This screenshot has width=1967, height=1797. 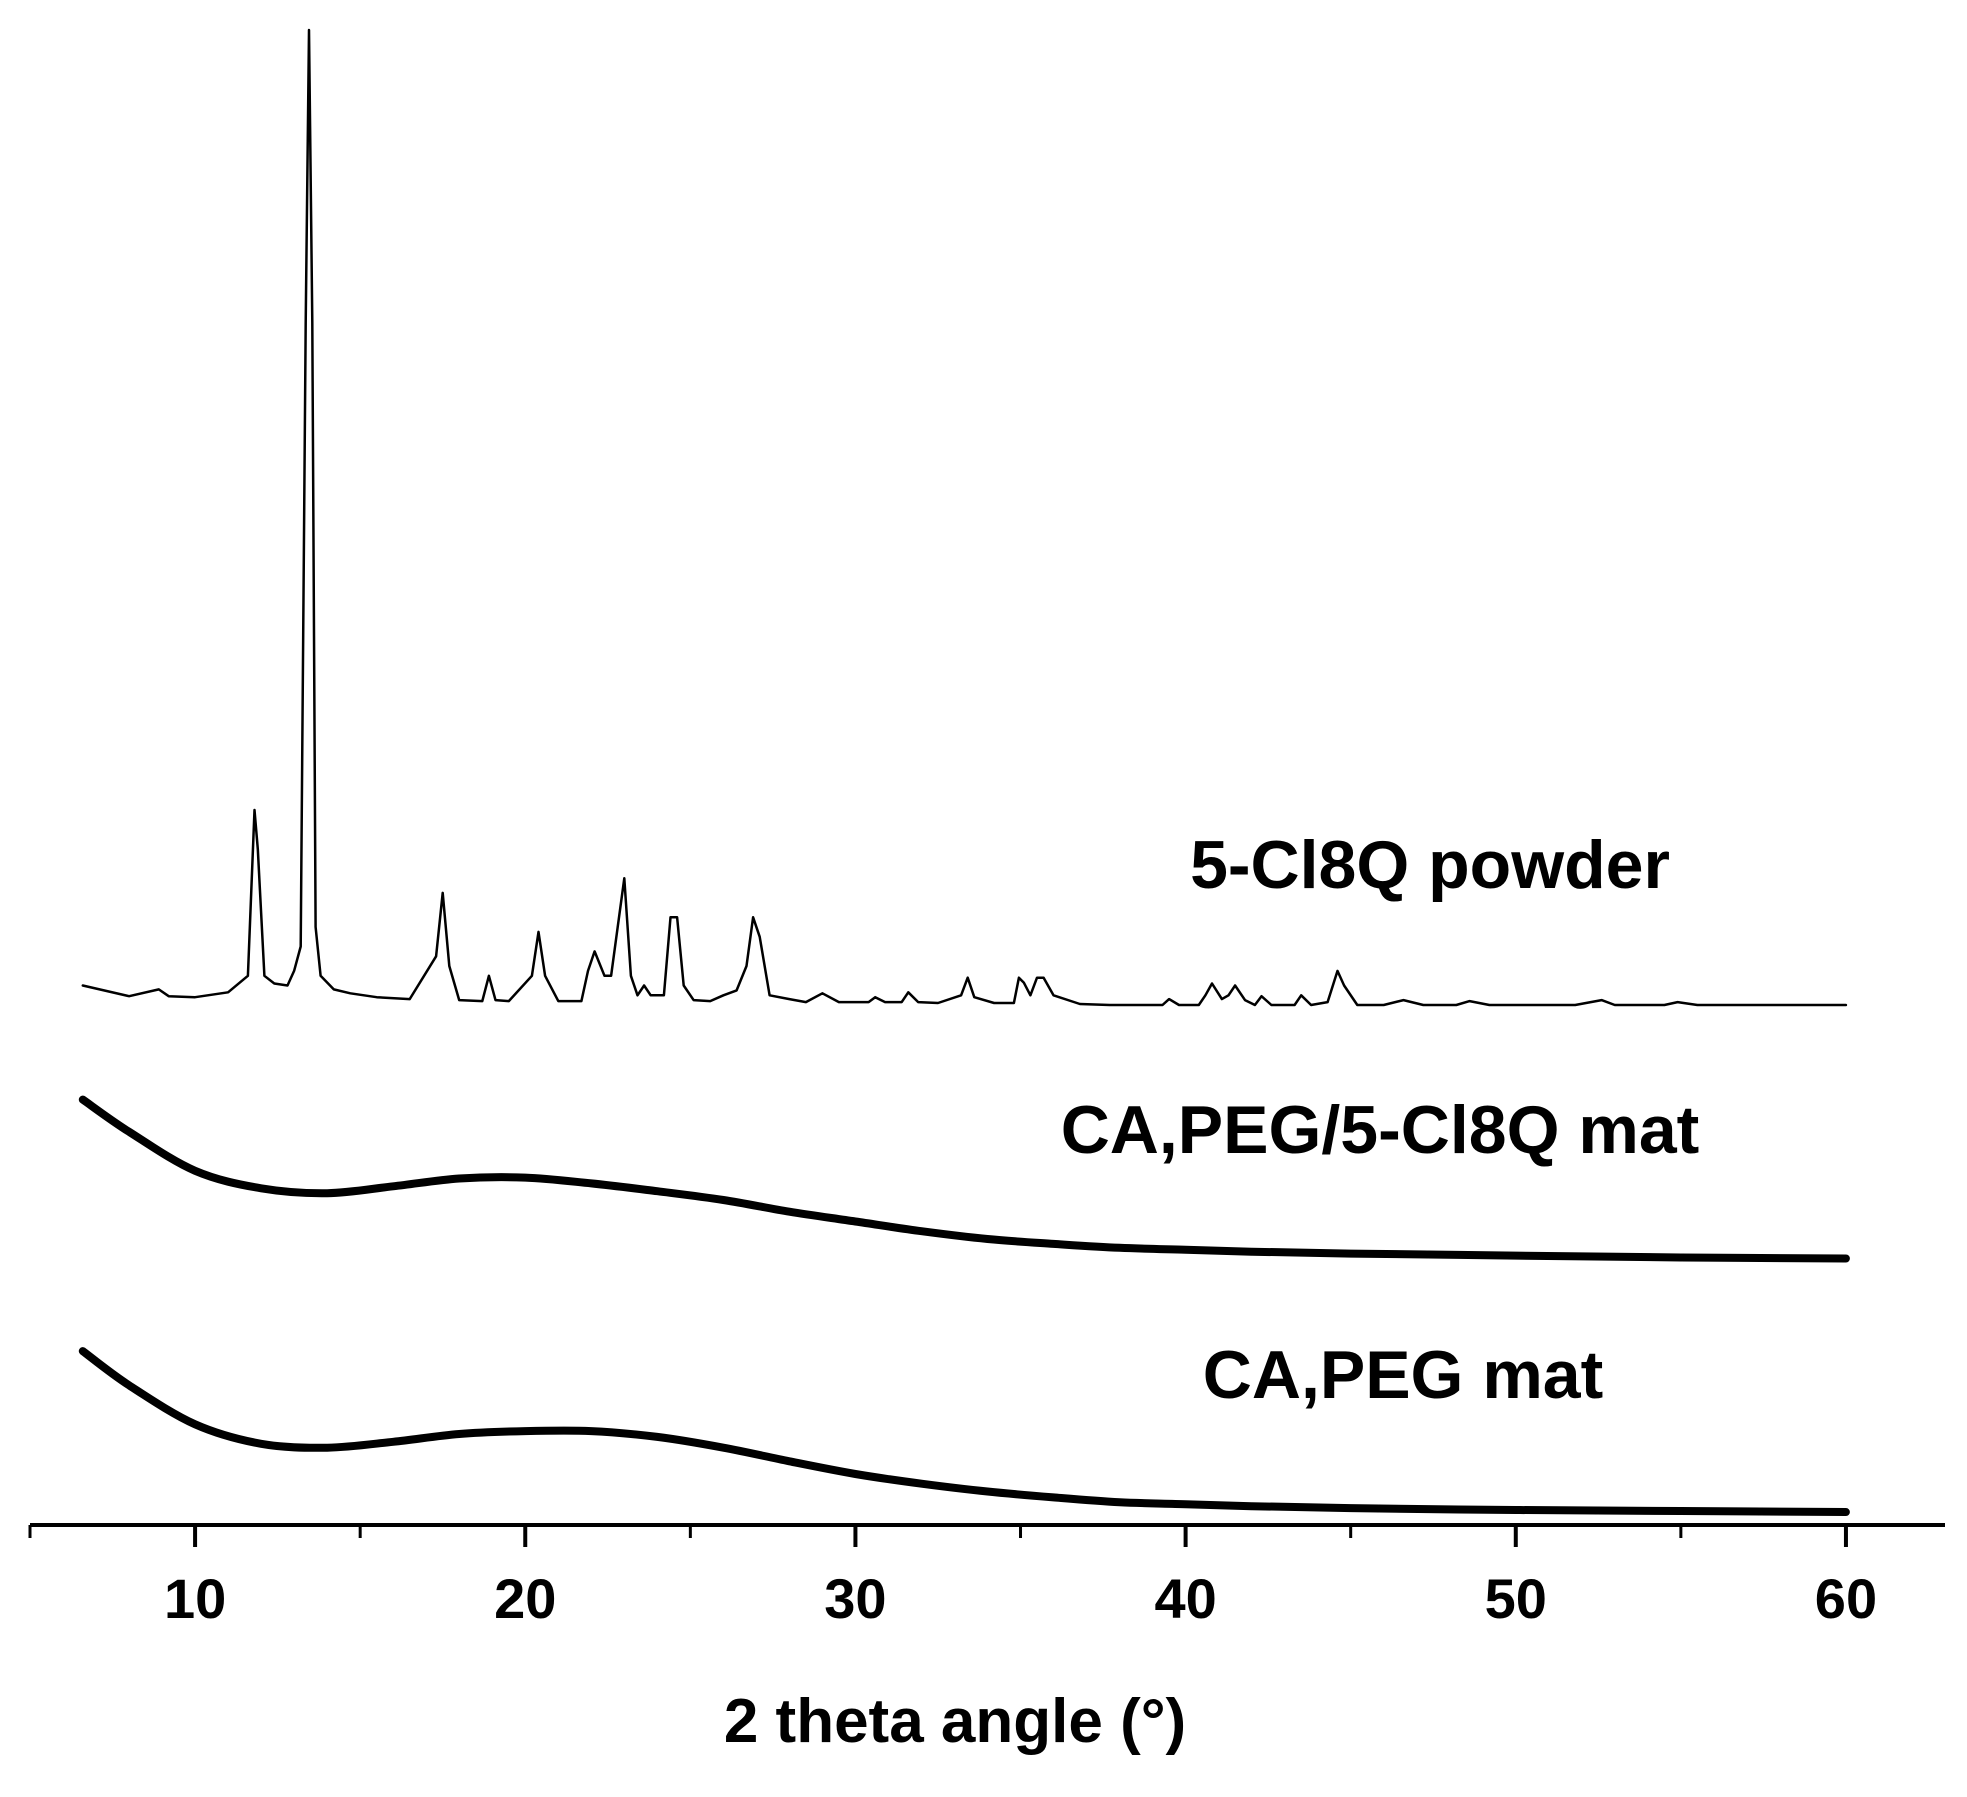 What do you see at coordinates (1380, 1130) in the screenshot?
I see `series-label-1: CA,PEG/5-Cl8Q mat` at bounding box center [1380, 1130].